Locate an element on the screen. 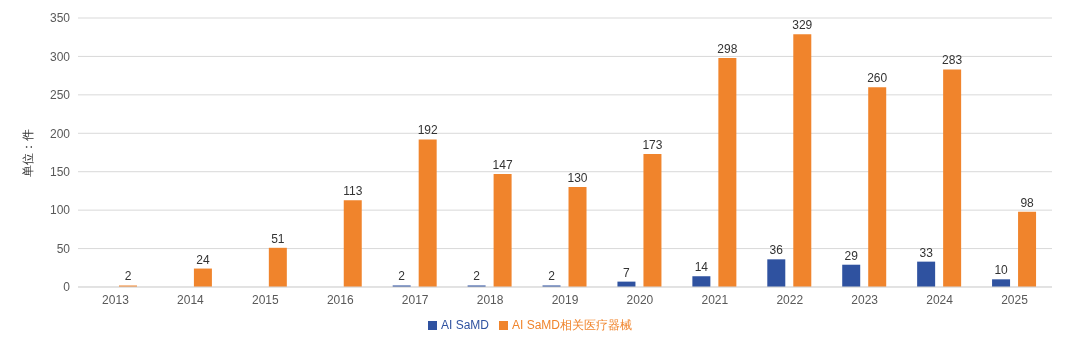  y-tick-label: 350 is located at coordinates (60, 18).